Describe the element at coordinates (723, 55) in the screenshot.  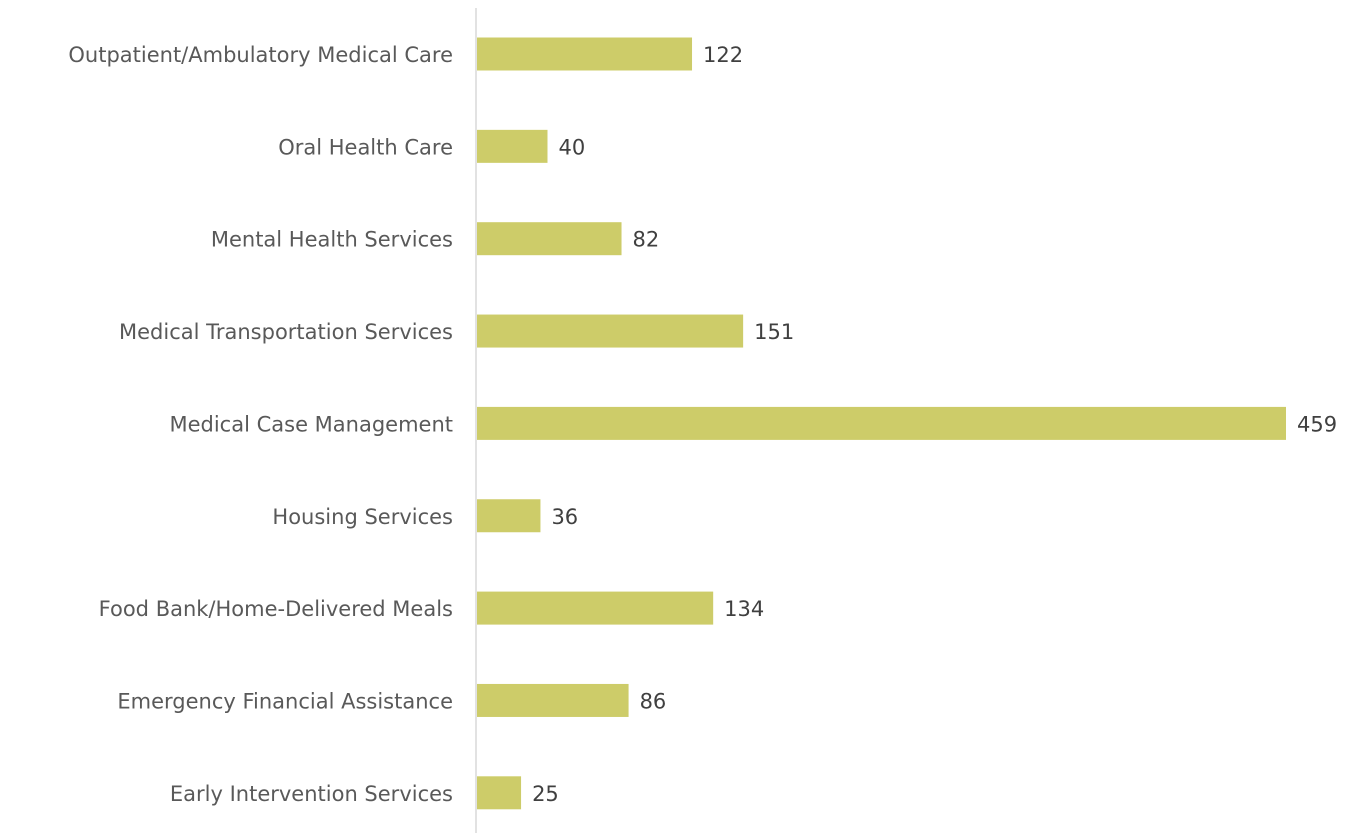
I see `value-label: 122` at that location.